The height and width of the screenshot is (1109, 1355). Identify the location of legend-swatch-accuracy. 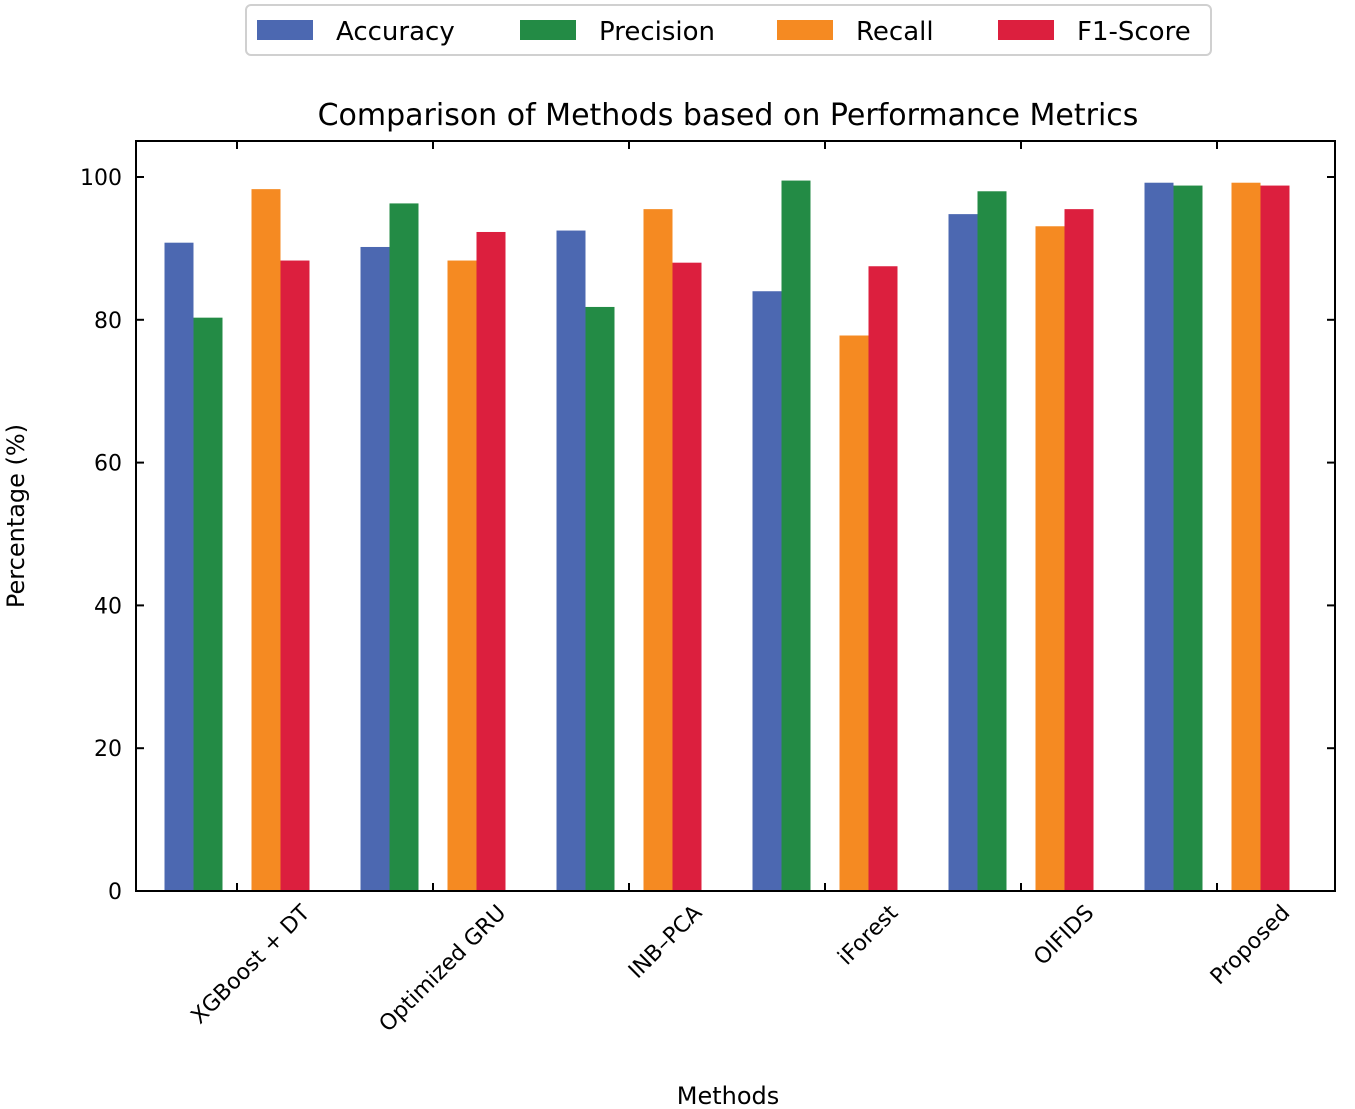
(285, 30).